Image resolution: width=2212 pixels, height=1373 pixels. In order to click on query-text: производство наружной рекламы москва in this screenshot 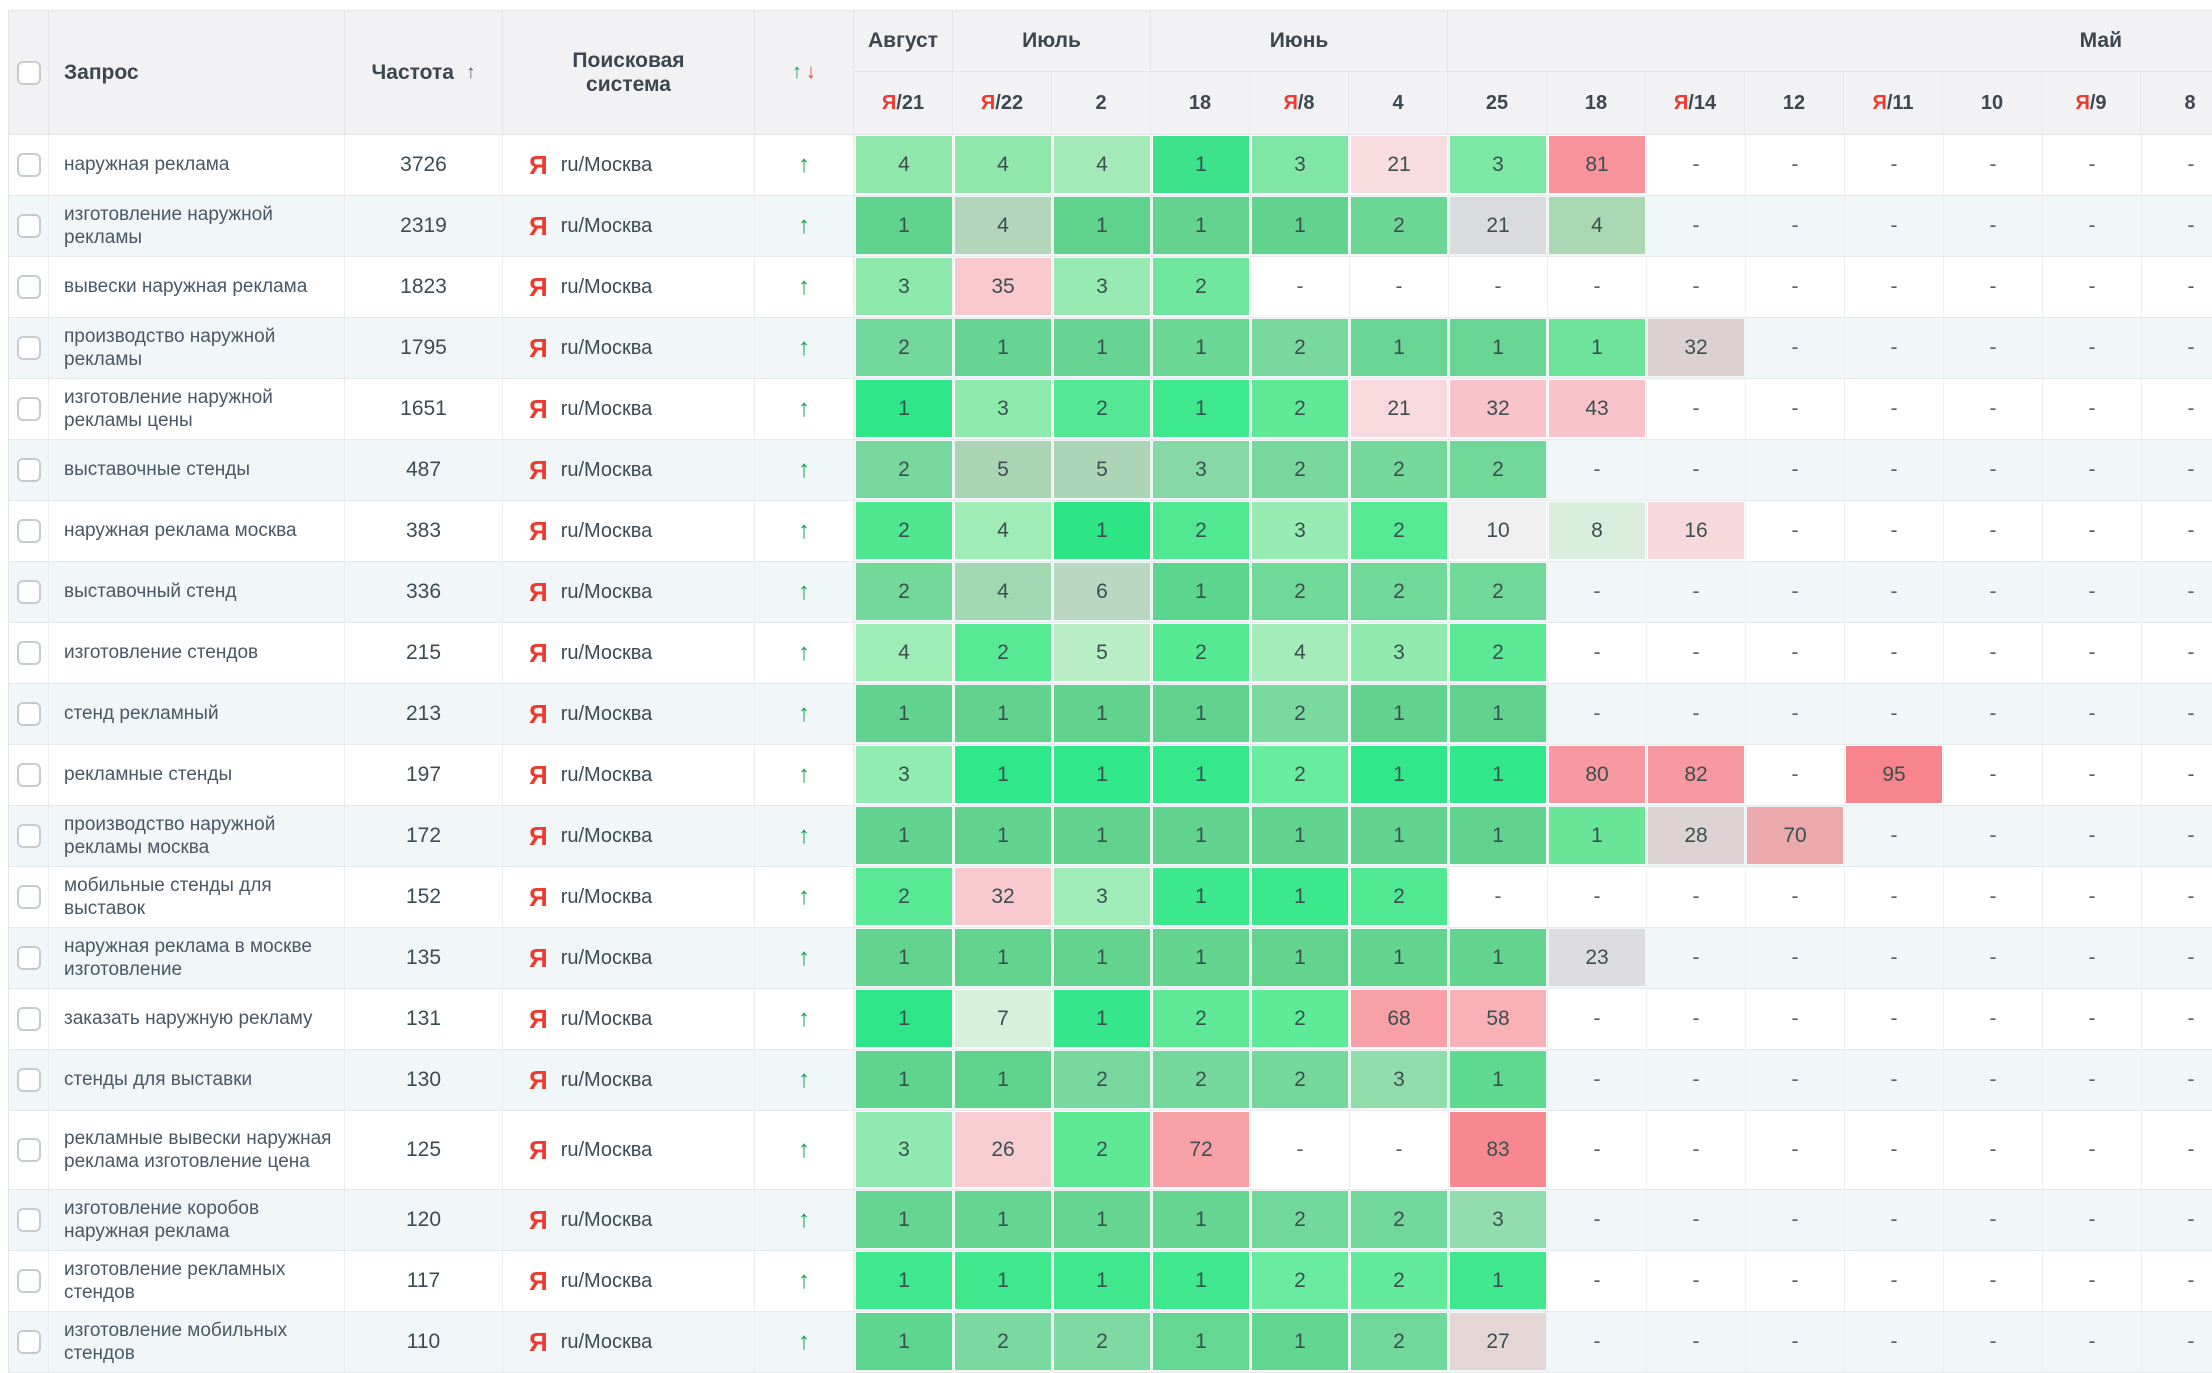, I will do `click(170, 835)`.